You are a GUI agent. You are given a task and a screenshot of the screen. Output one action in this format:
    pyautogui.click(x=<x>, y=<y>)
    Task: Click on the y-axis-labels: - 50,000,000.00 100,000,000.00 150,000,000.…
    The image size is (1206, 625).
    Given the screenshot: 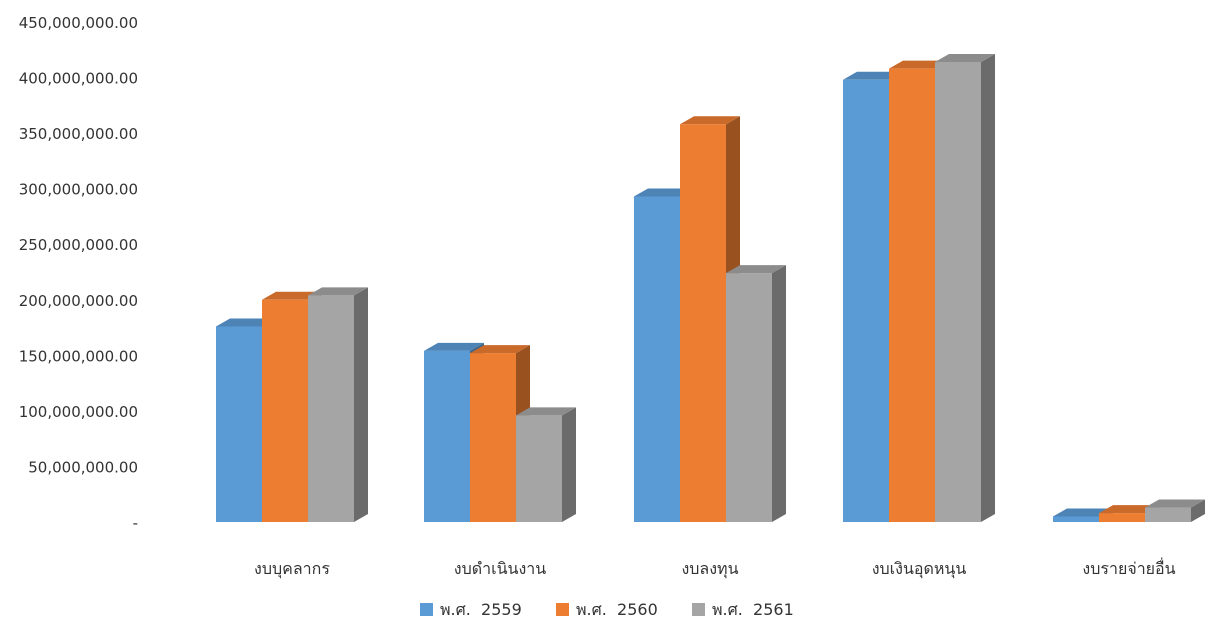 What is the action you would take?
    pyautogui.click(x=78, y=273)
    